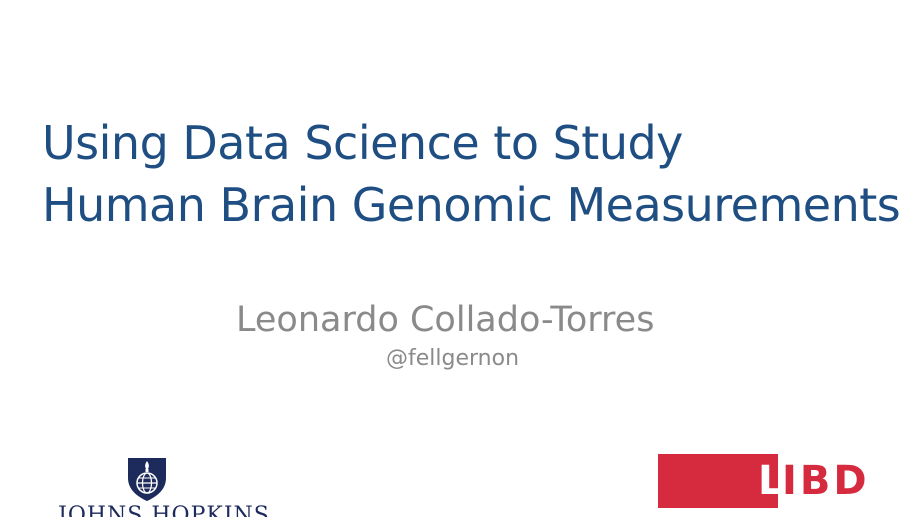  What do you see at coordinates (453, 358) in the screenshot?
I see `author-handle: @fellgernon` at bounding box center [453, 358].